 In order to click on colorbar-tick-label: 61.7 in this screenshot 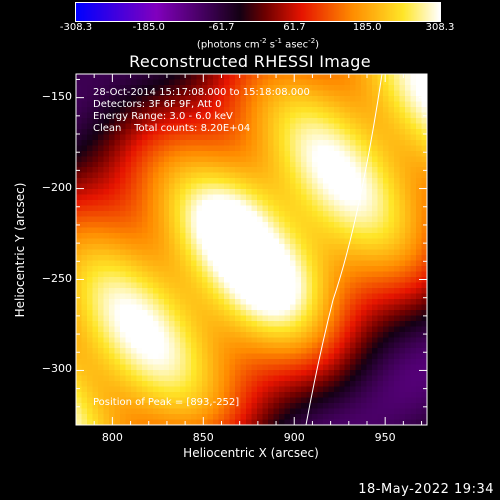, I will do `click(294, 27)`.